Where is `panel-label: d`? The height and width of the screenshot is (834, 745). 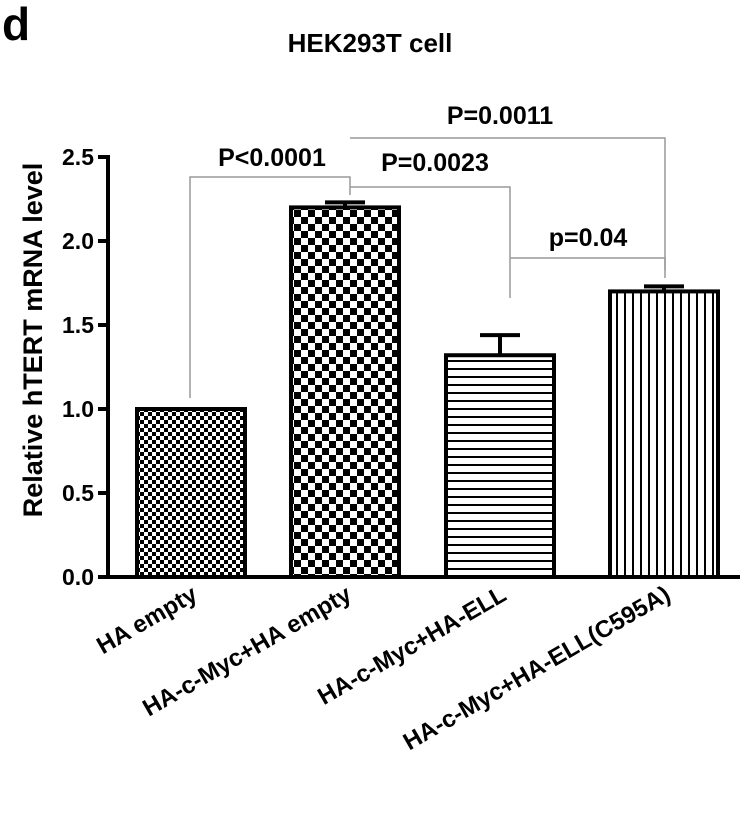 panel-label: d is located at coordinates (16, 25).